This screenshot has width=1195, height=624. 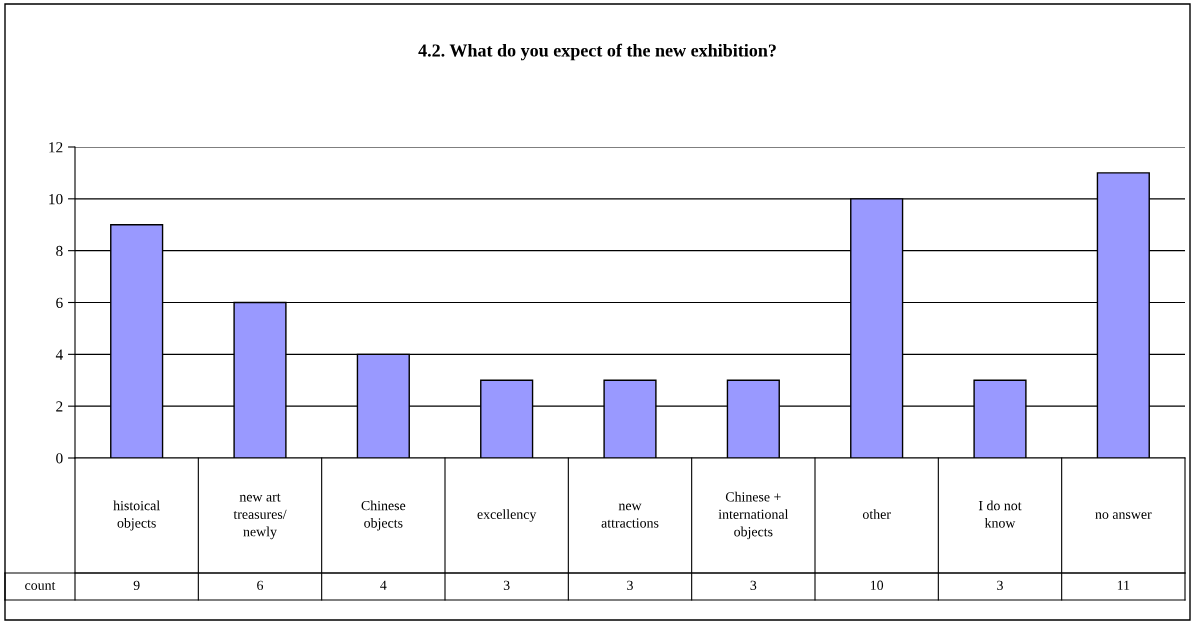 I want to click on data-label: 6, so click(x=260, y=585).